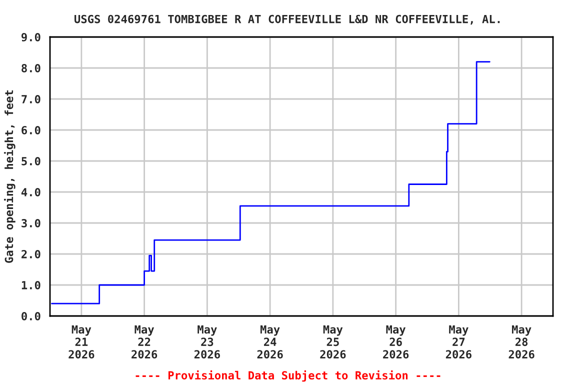 This screenshot has width=576, height=384. Describe the element at coordinates (31, 254) in the screenshot. I see `y-tick-label: 2.0` at that location.